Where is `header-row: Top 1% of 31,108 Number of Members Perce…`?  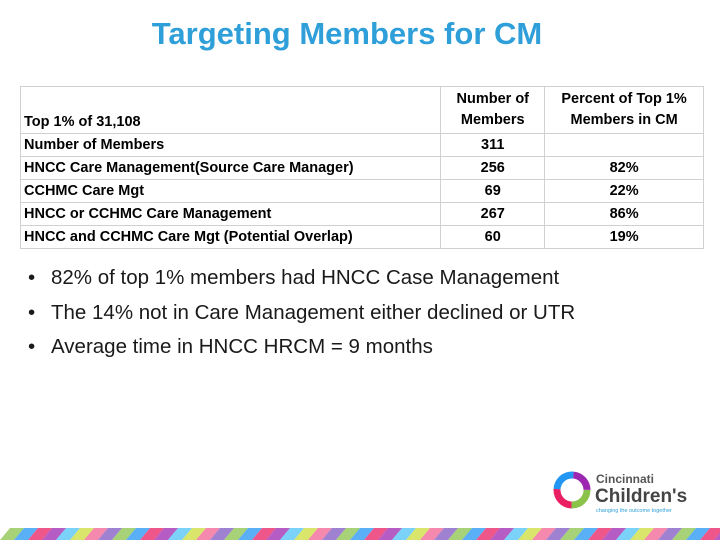 header-row: Top 1% of 31,108 Number of Members Perce… is located at coordinates (361, 110).